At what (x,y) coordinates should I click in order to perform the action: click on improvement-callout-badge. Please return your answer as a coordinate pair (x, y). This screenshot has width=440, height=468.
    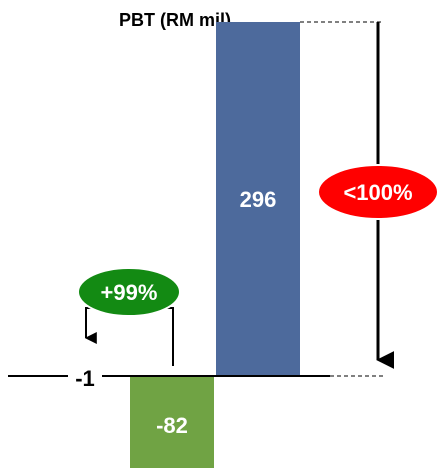
    Looking at the image, I should click on (129, 292).